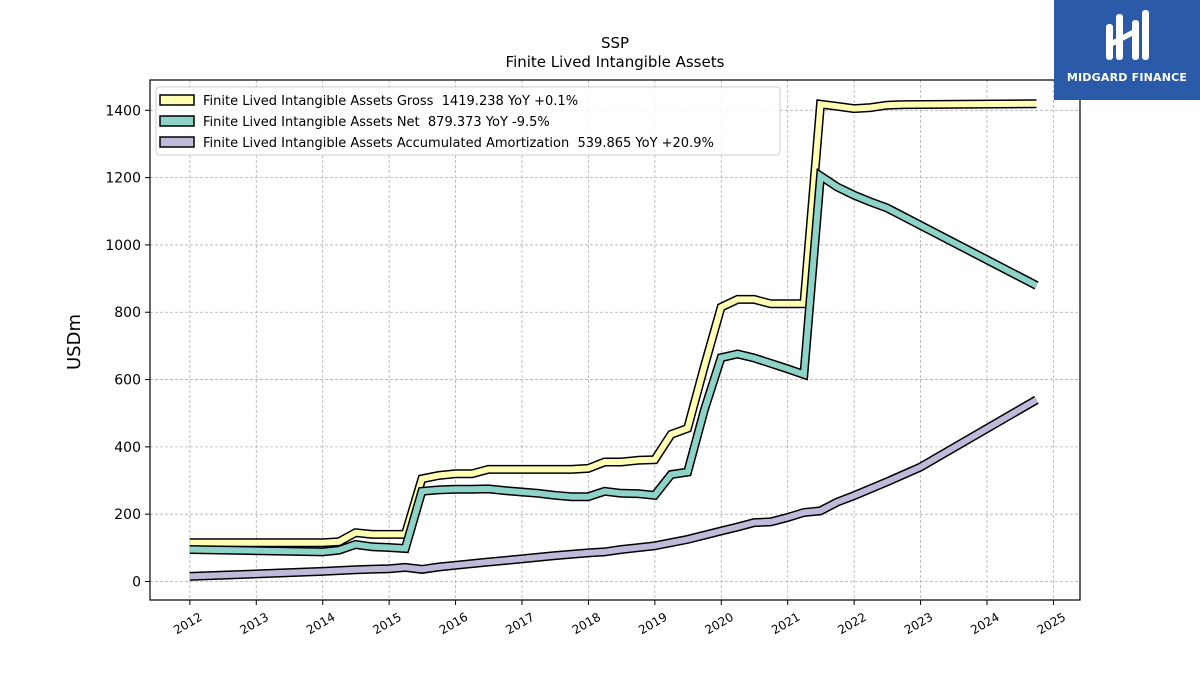  Describe the element at coordinates (123, 111) in the screenshot. I see `y-tick-label: 1400` at that location.